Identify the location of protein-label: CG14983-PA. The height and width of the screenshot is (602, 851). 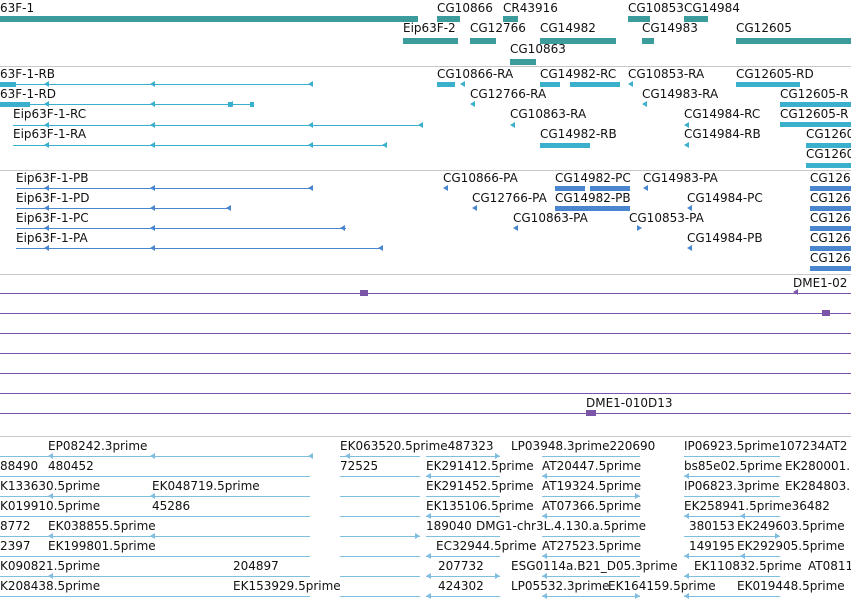
(680, 178).